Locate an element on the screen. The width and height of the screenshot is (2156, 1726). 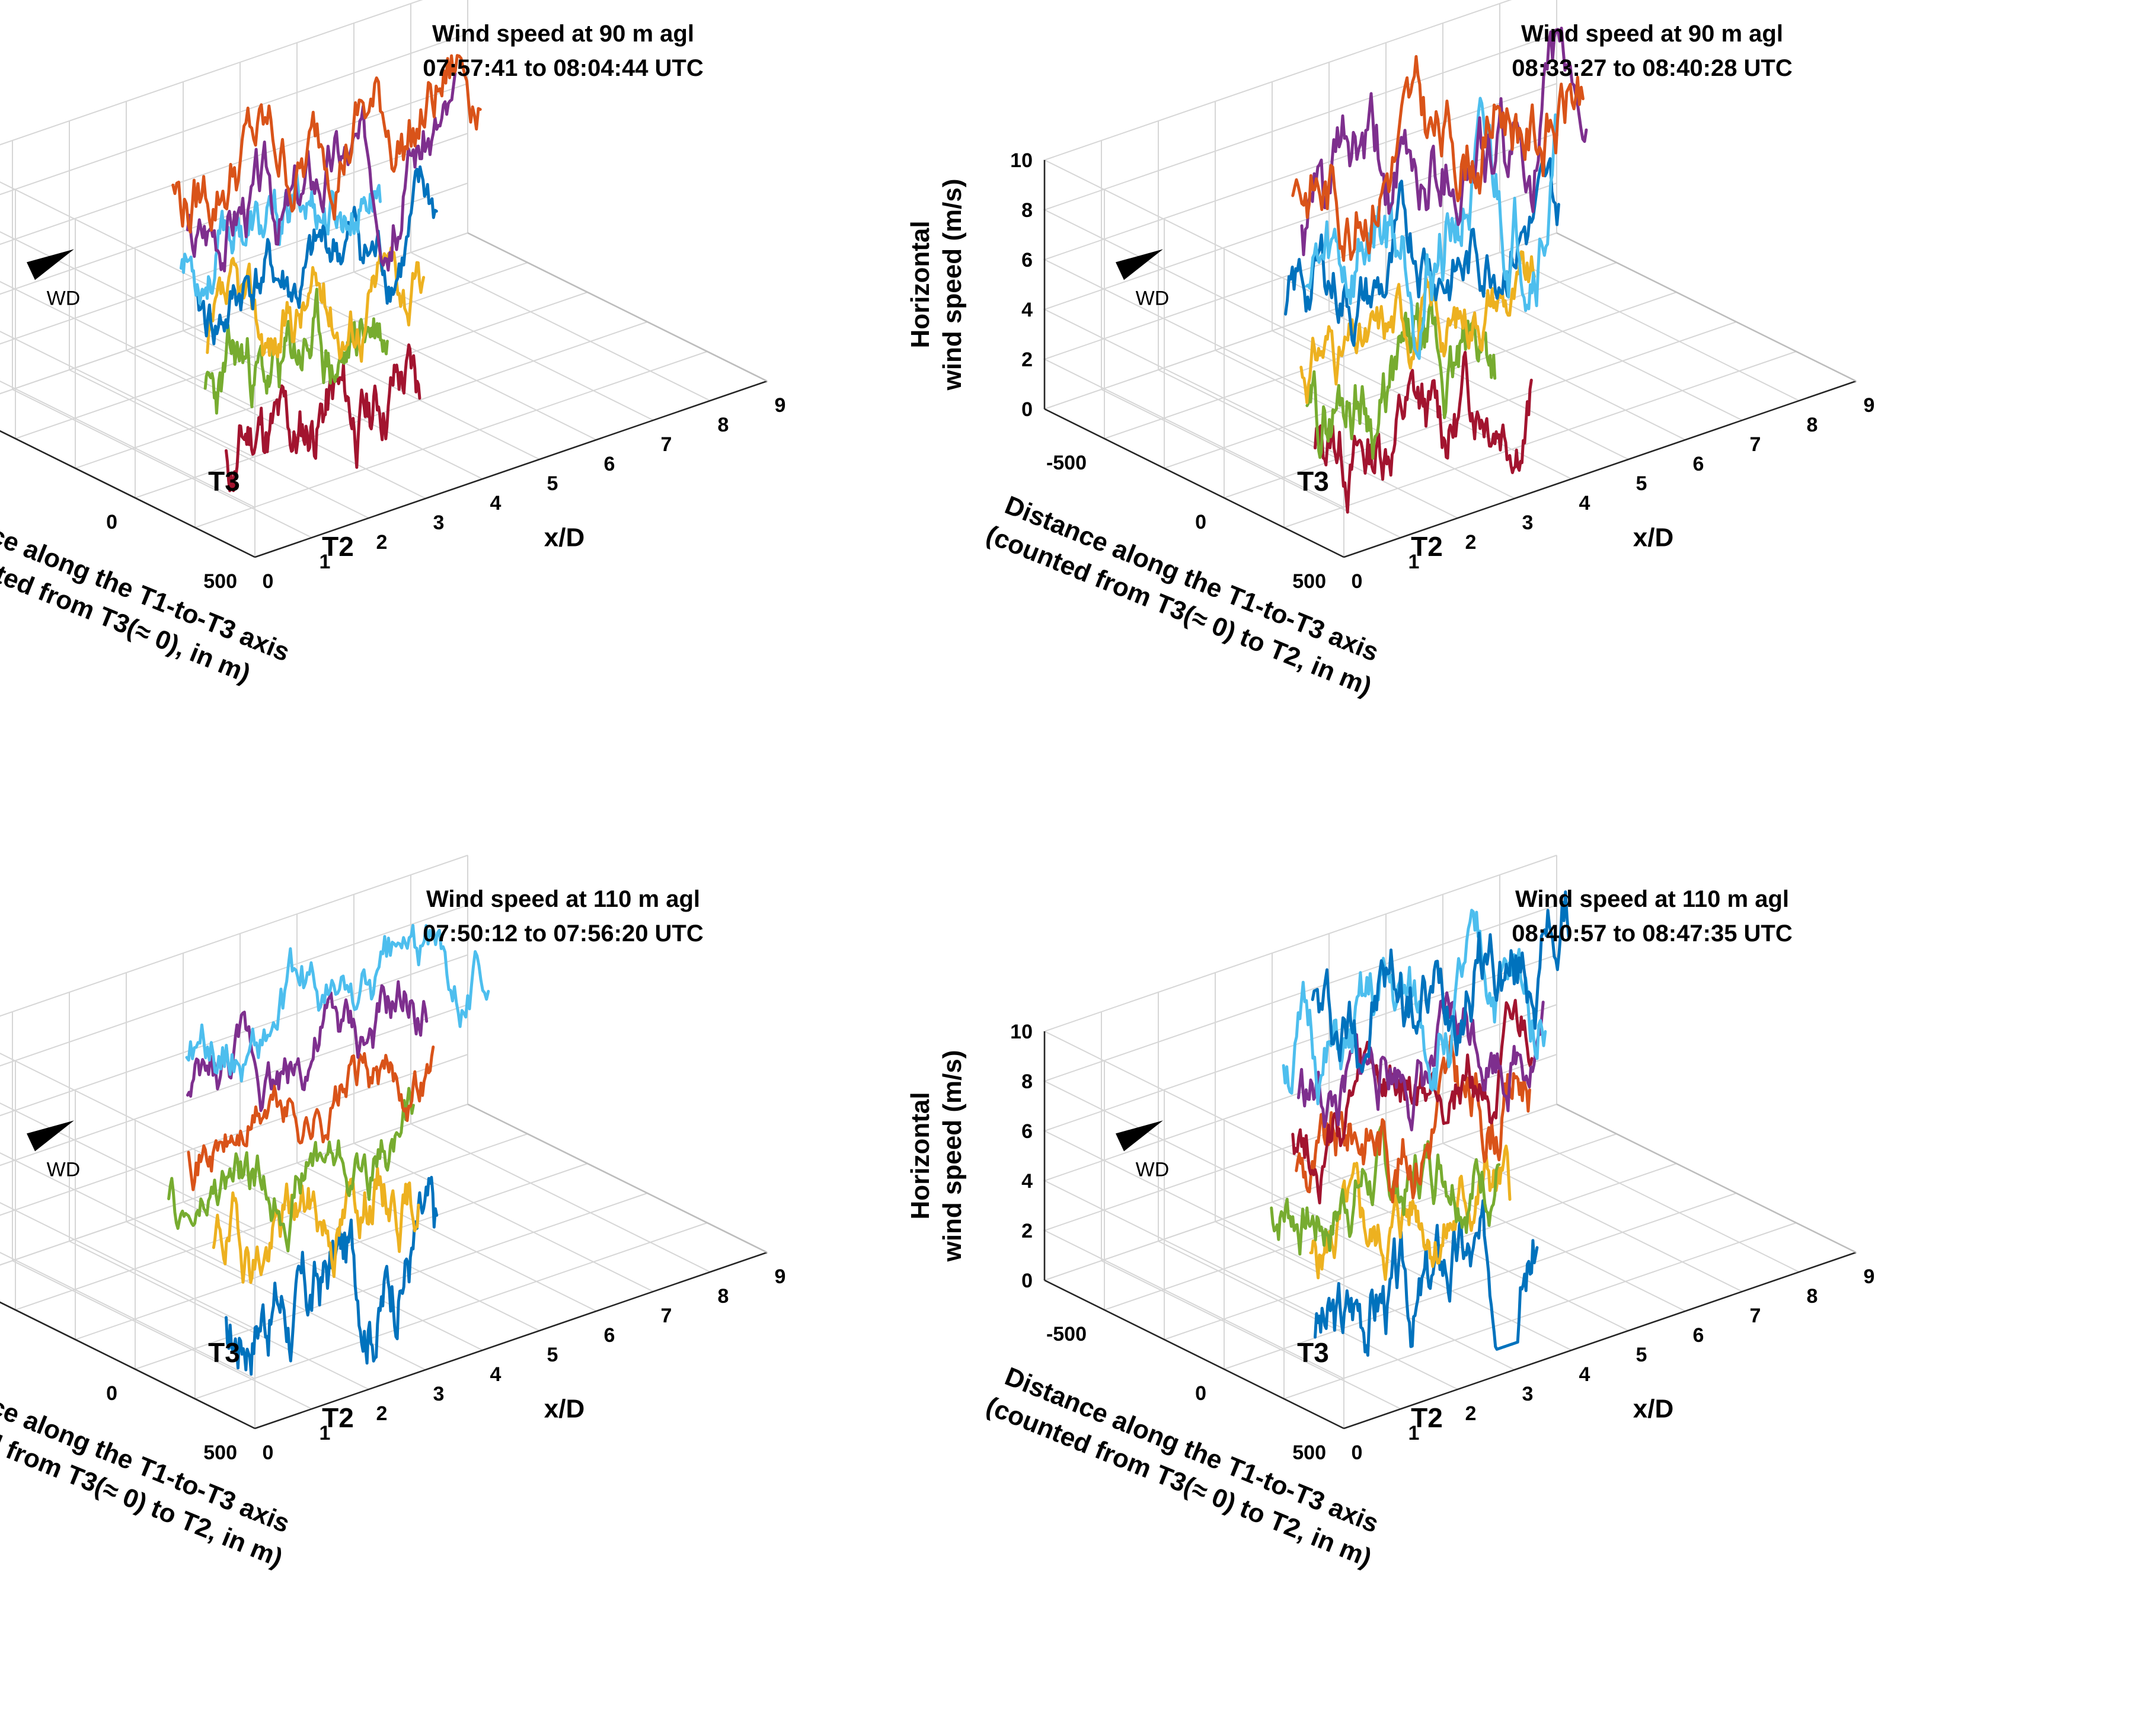
x-axis-line is located at coordinates (511, 1340).